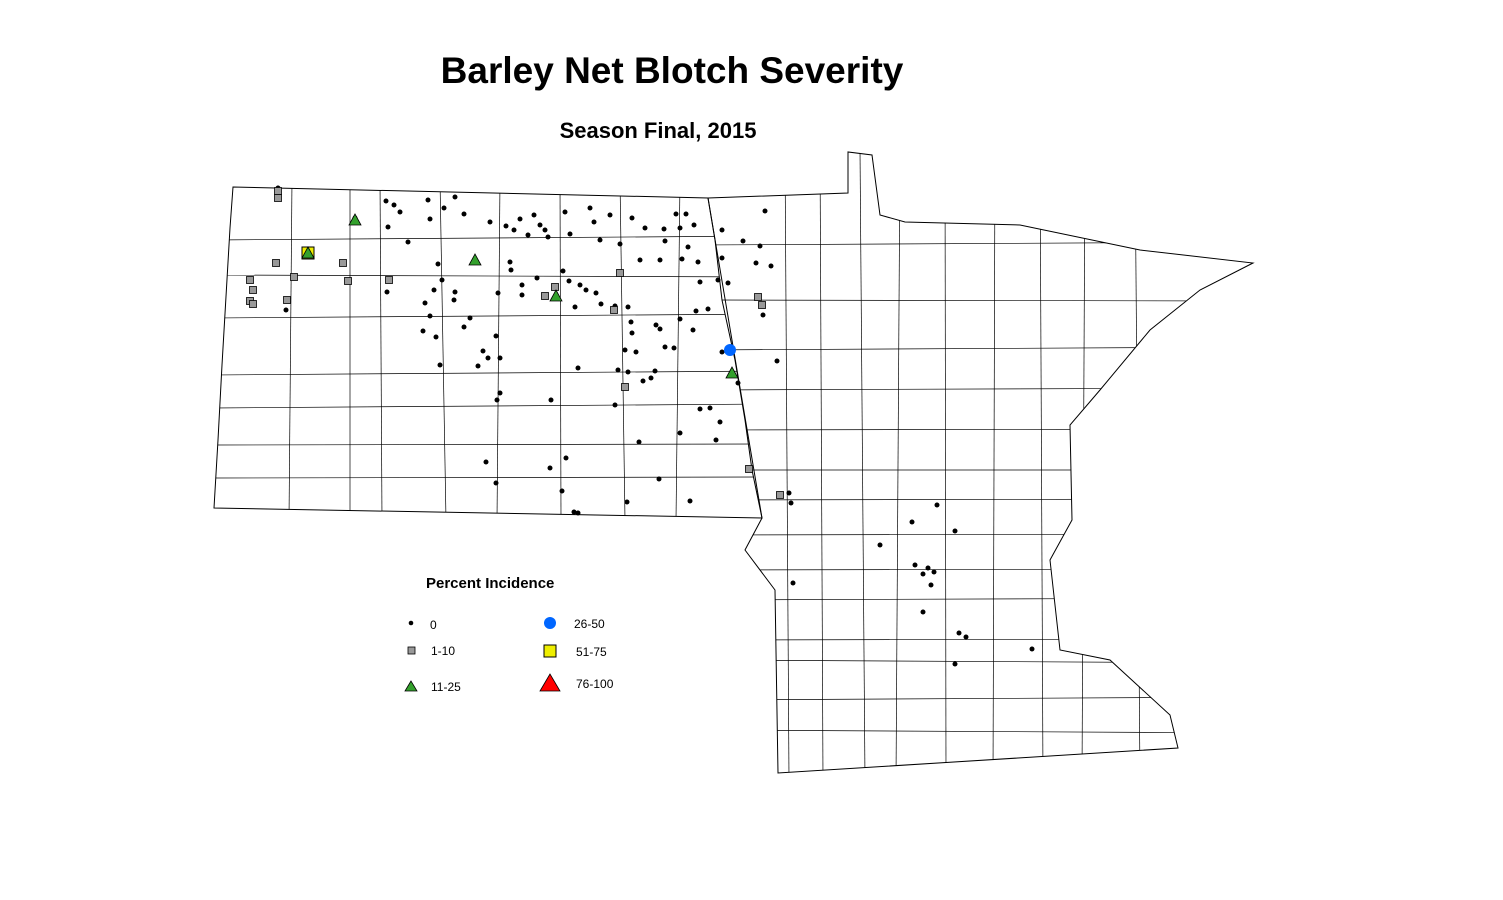 The height and width of the screenshot is (900, 1503). I want to click on map-subtitle: Season Final, 2015, so click(658, 130).